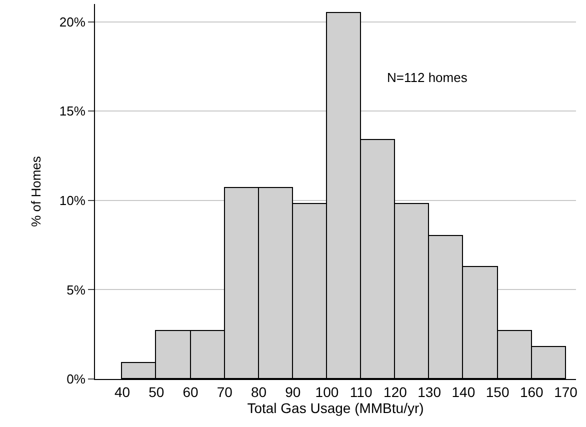 The width and height of the screenshot is (586, 427). I want to click on x-tick-label: 160, so click(532, 392).